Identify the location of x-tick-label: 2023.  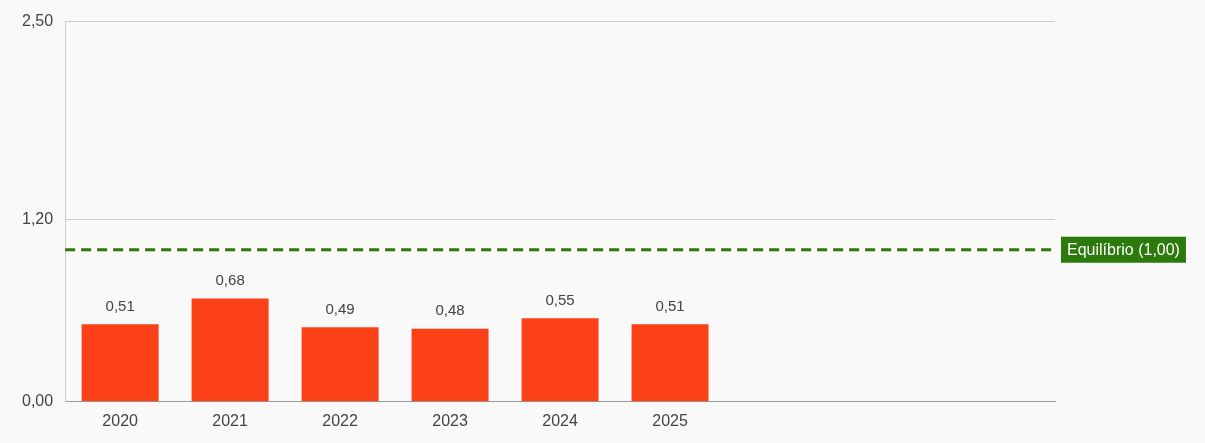
(450, 420).